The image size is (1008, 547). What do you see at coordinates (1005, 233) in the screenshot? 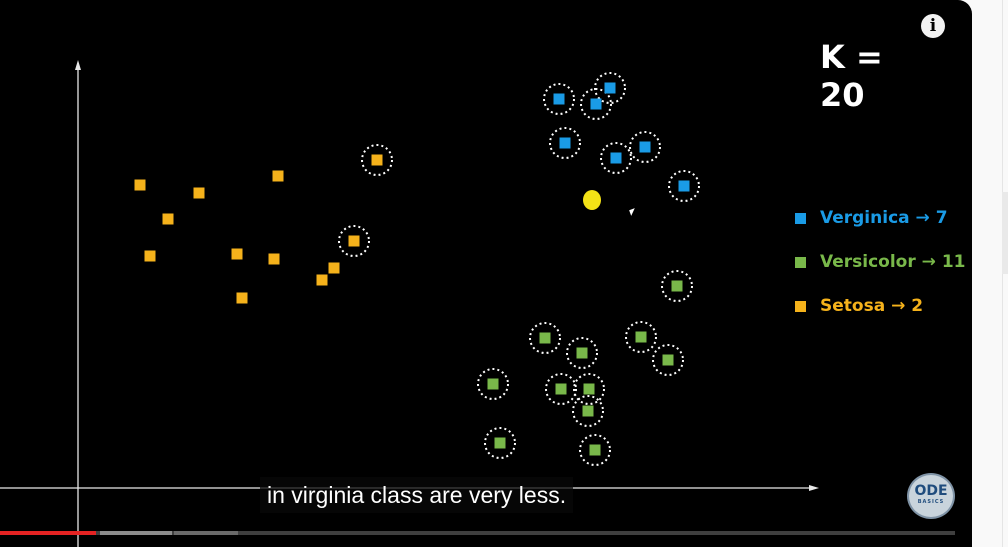
I see `side-card-edge` at bounding box center [1005, 233].